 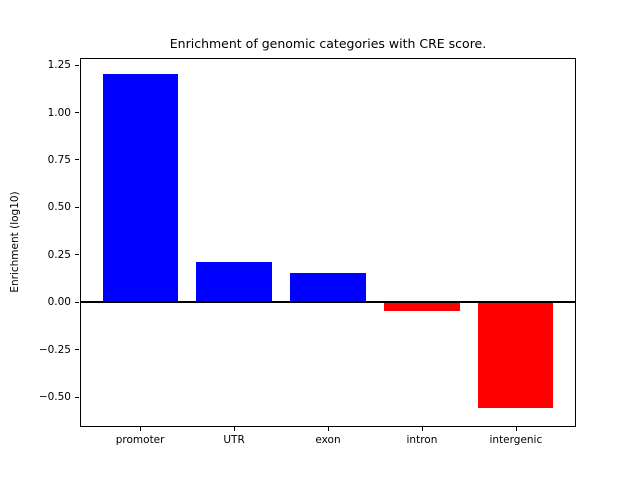 What do you see at coordinates (59, 159) in the screenshot?
I see `y-tick-label: 0.75` at bounding box center [59, 159].